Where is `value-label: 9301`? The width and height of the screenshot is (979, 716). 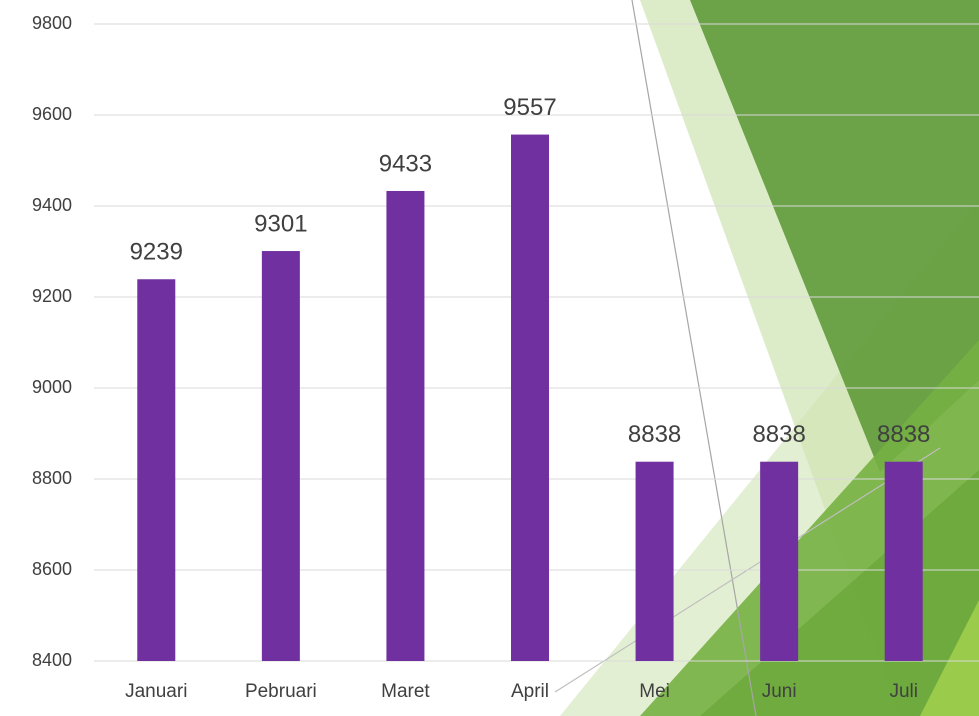 value-label: 9301 is located at coordinates (280, 223).